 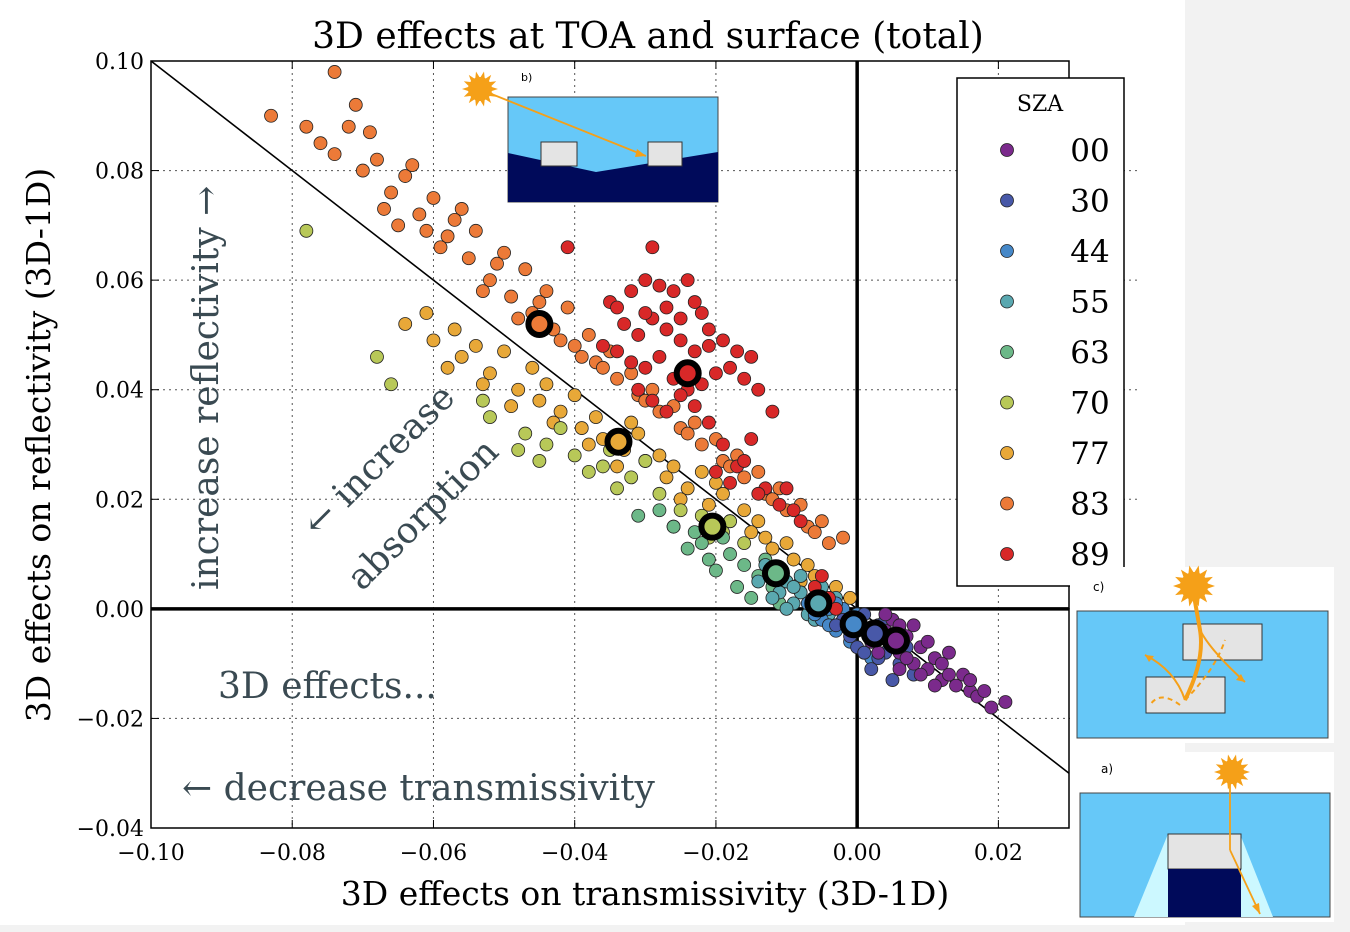 What do you see at coordinates (38, 445) in the screenshot?
I see `y-axis-label: 3D effects on reflectivity (3D-1D)` at bounding box center [38, 445].